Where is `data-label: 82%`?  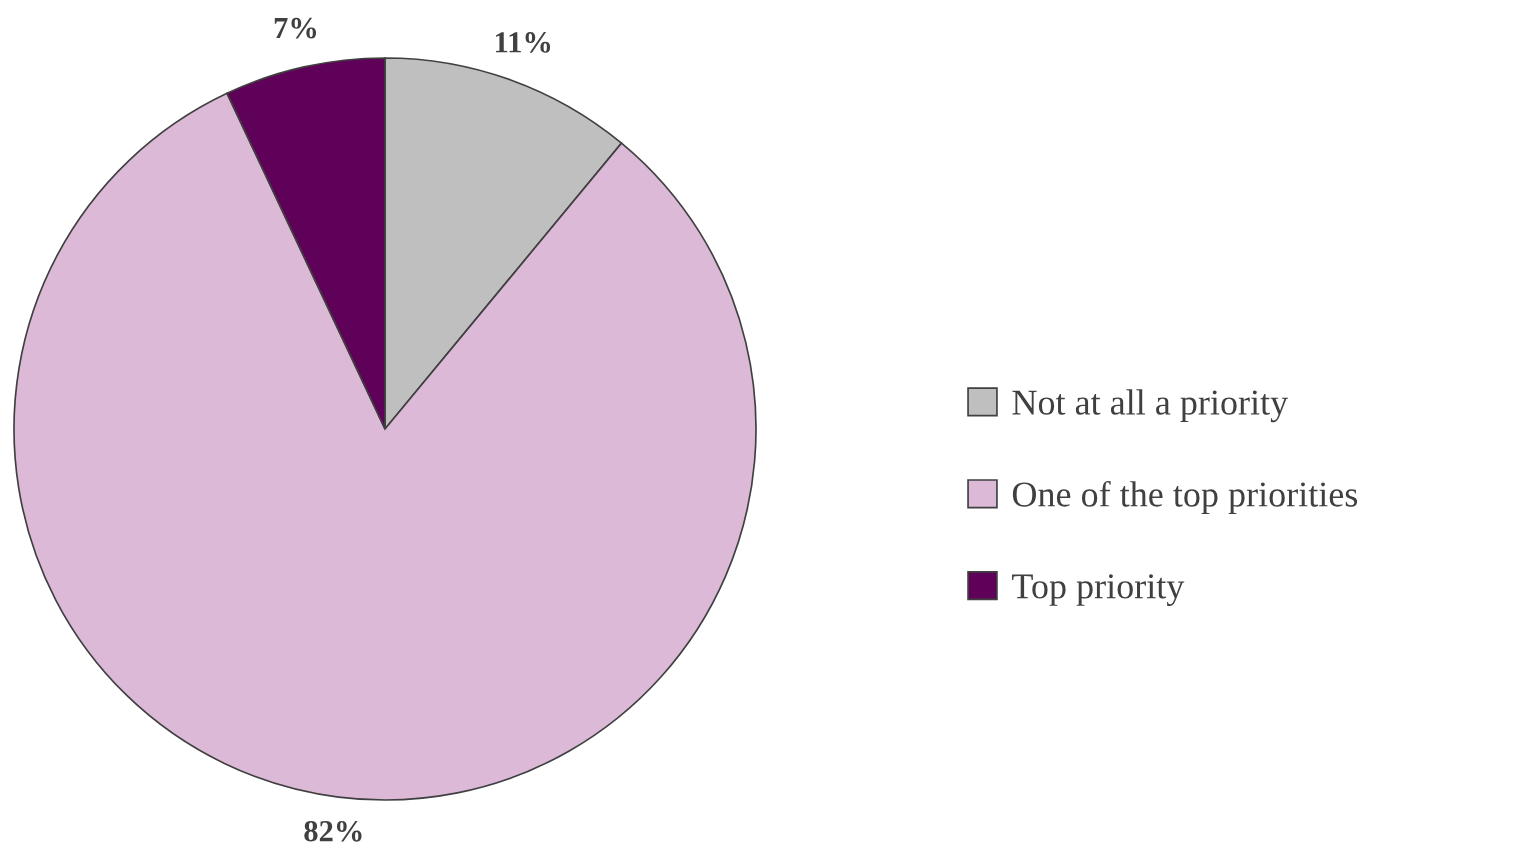
data-label: 82% is located at coordinates (333, 831).